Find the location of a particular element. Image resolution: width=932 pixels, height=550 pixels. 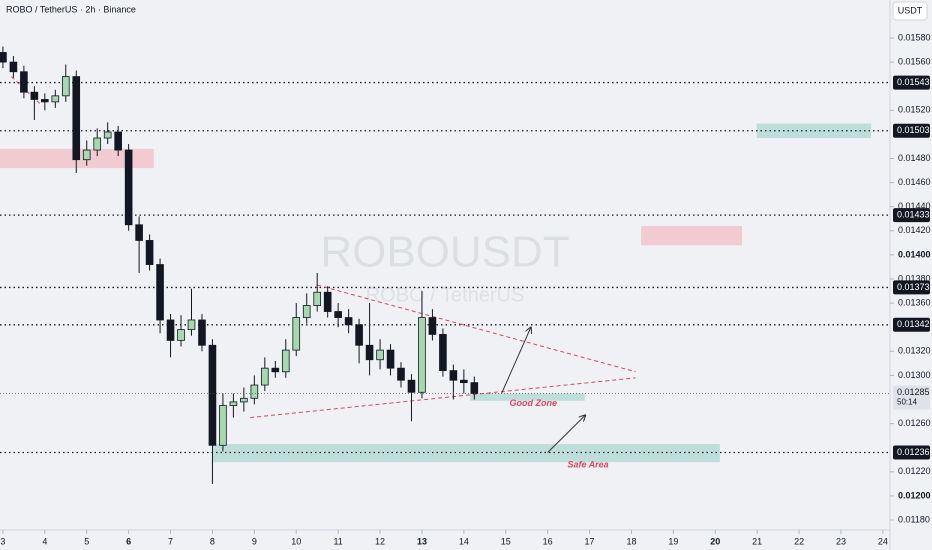

y-tick-label: 0.01440 is located at coordinates (914, 206).